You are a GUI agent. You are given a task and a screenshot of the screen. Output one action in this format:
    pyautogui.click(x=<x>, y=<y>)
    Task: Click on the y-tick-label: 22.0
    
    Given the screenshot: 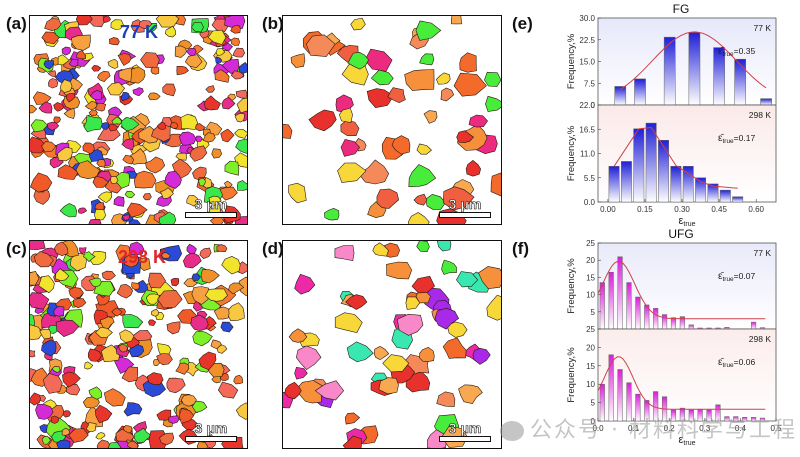 What is the action you would take?
    pyautogui.click(x=587, y=105)
    